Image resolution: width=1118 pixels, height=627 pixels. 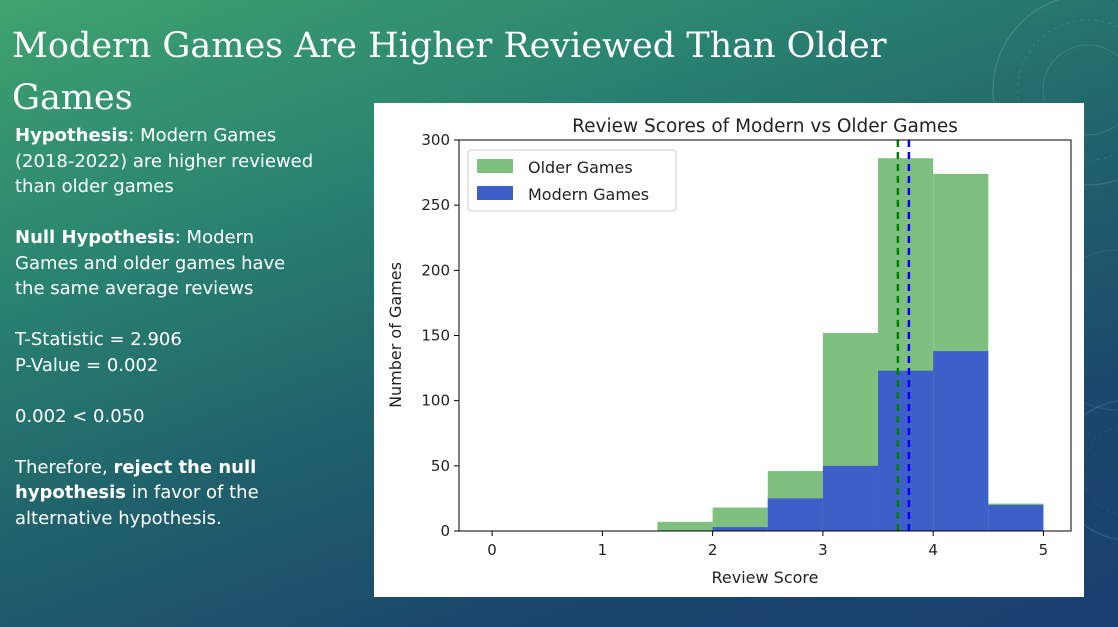 What do you see at coordinates (903, 335) in the screenshot?
I see `mean-lines` at bounding box center [903, 335].